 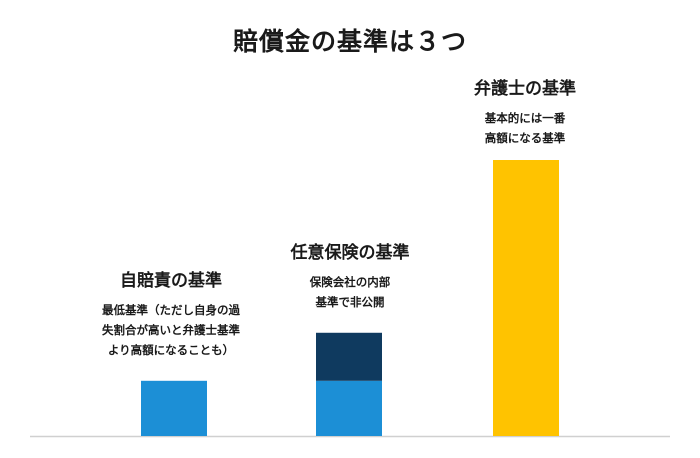 I want to click on chart-title: 賠償金の基準は３つ, so click(x=349, y=41).